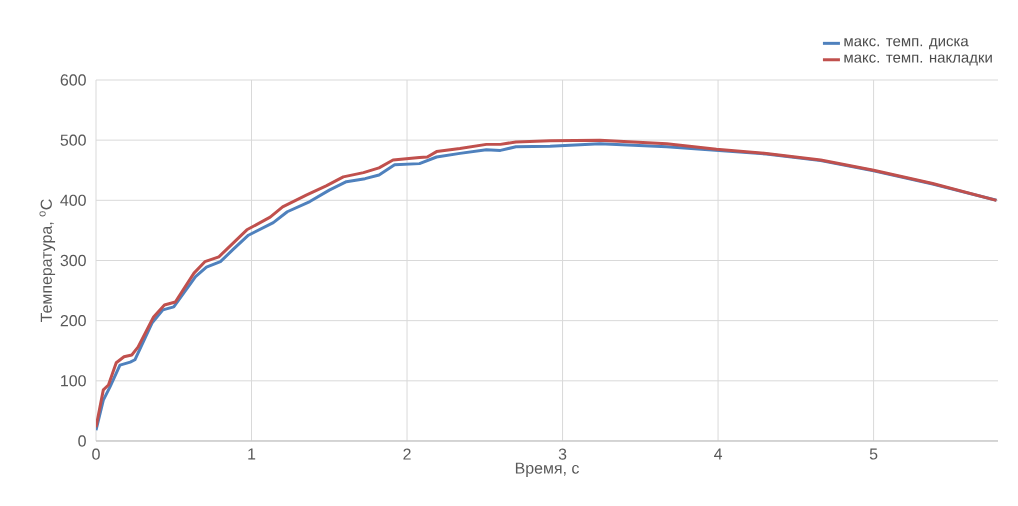 The width and height of the screenshot is (1018, 506). What do you see at coordinates (718, 454) in the screenshot?
I see `x-tick-label: 4` at bounding box center [718, 454].